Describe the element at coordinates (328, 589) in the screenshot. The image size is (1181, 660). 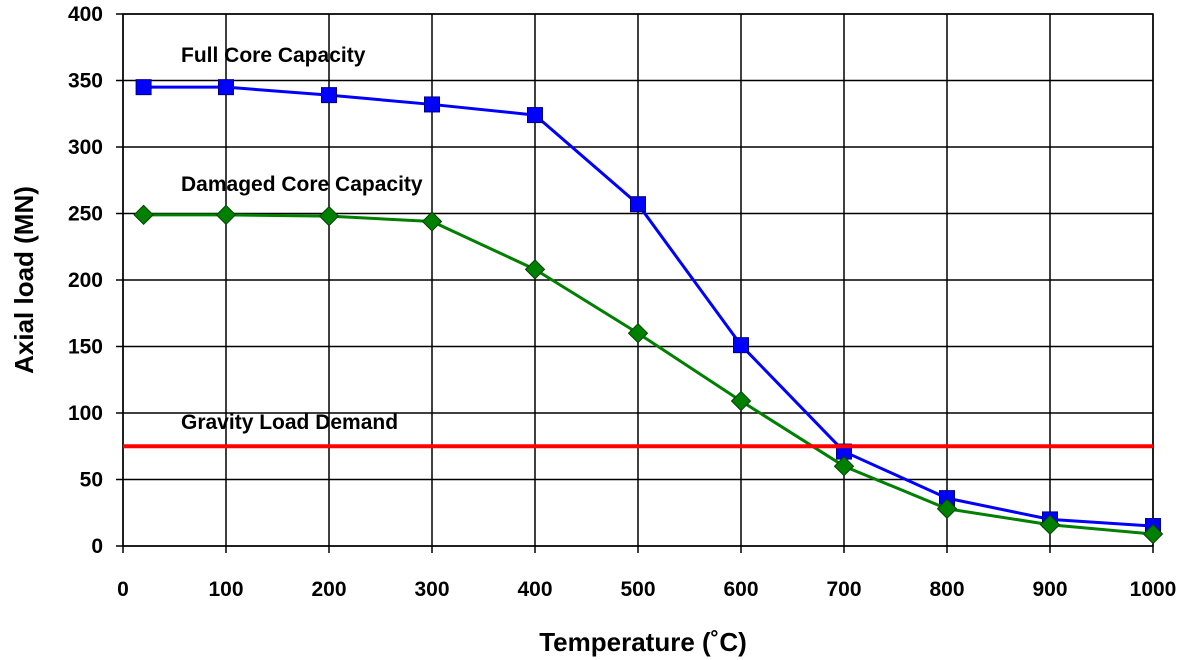
I see `x-tick-label: 200` at that location.